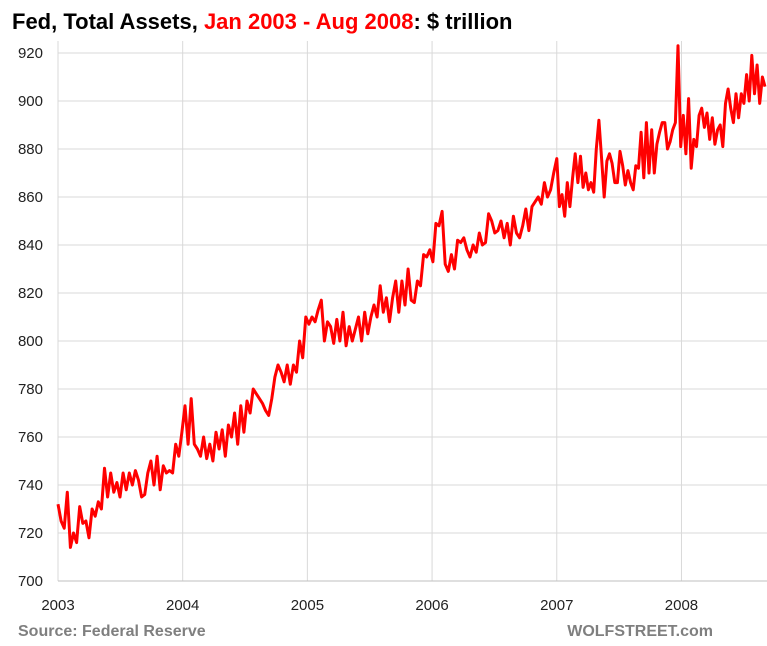 This screenshot has height=646, width=767. I want to click on y-tick-label: 780, so click(30, 389).